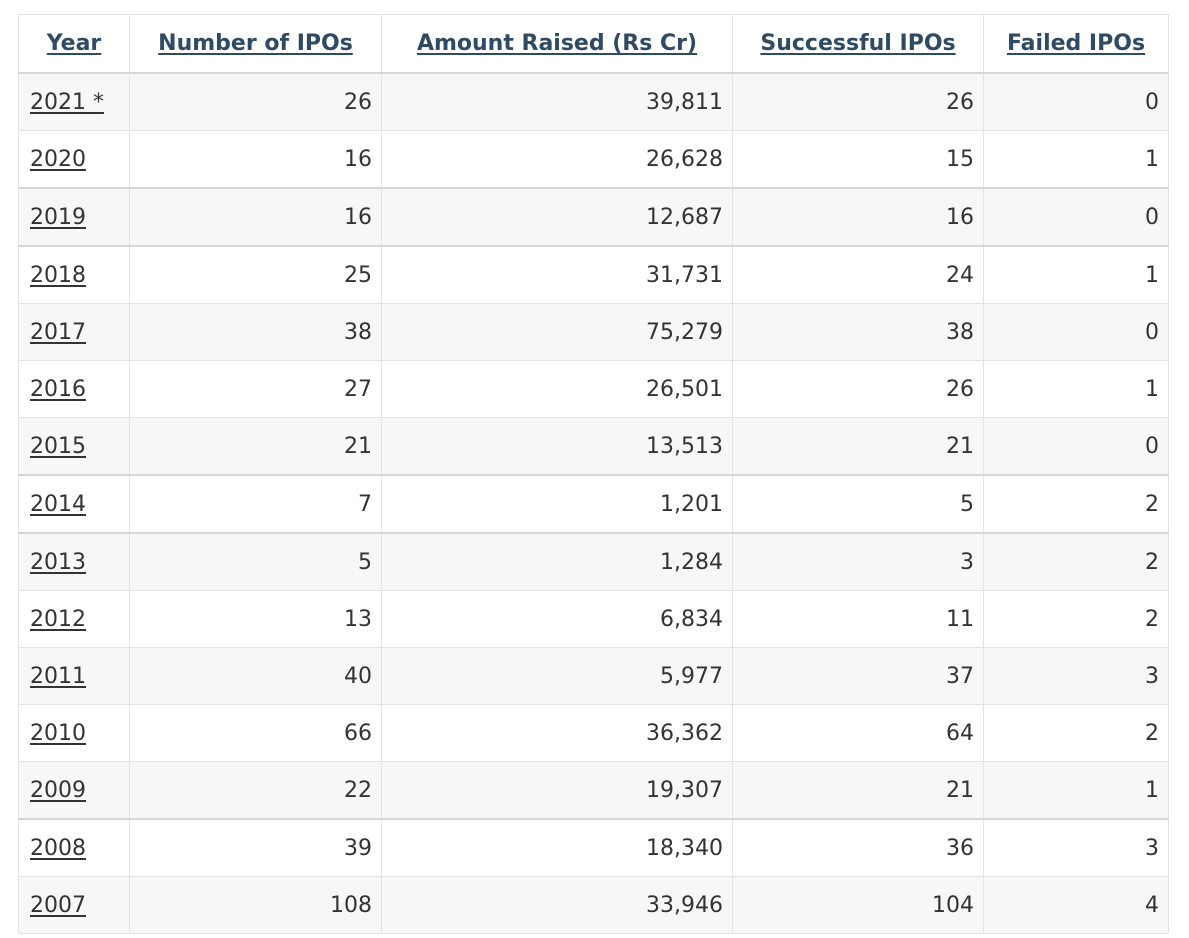 Image resolution: width=1189 pixels, height=938 pixels. I want to click on amount-raised-cell: 33,946, so click(557, 905).